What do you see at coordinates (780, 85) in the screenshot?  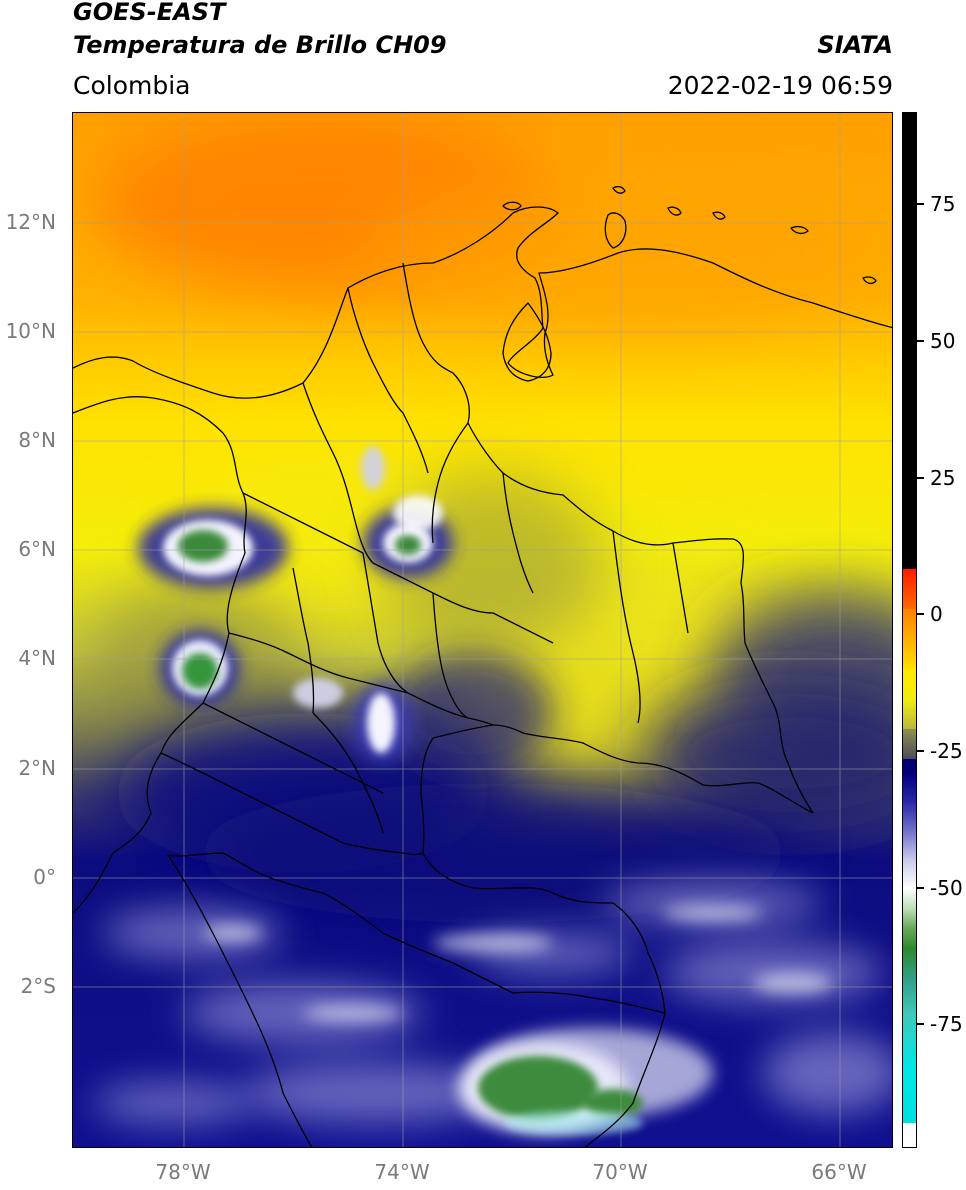 I see `datetime-label: 2022-02-19 06:59` at bounding box center [780, 85].